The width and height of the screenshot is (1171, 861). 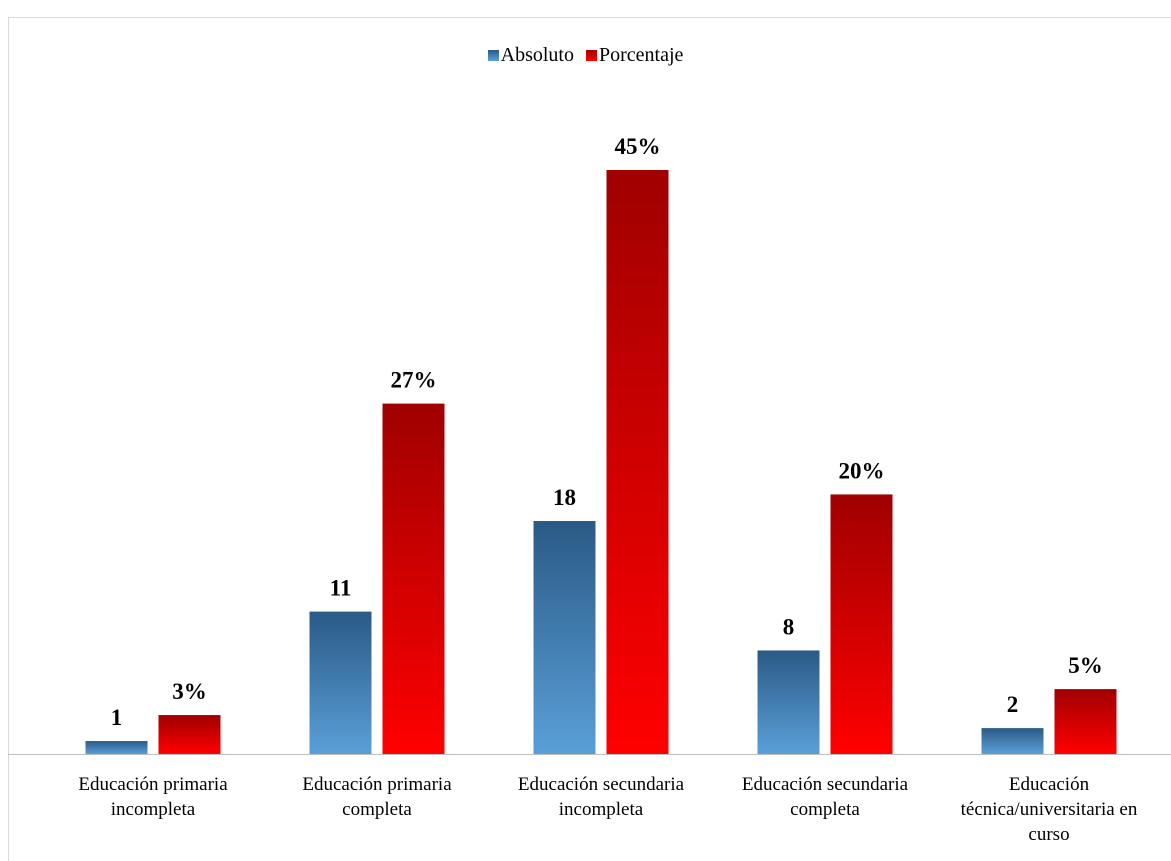 What do you see at coordinates (414, 380) in the screenshot?
I see `data-label-porcentaje-1: 27%` at bounding box center [414, 380].